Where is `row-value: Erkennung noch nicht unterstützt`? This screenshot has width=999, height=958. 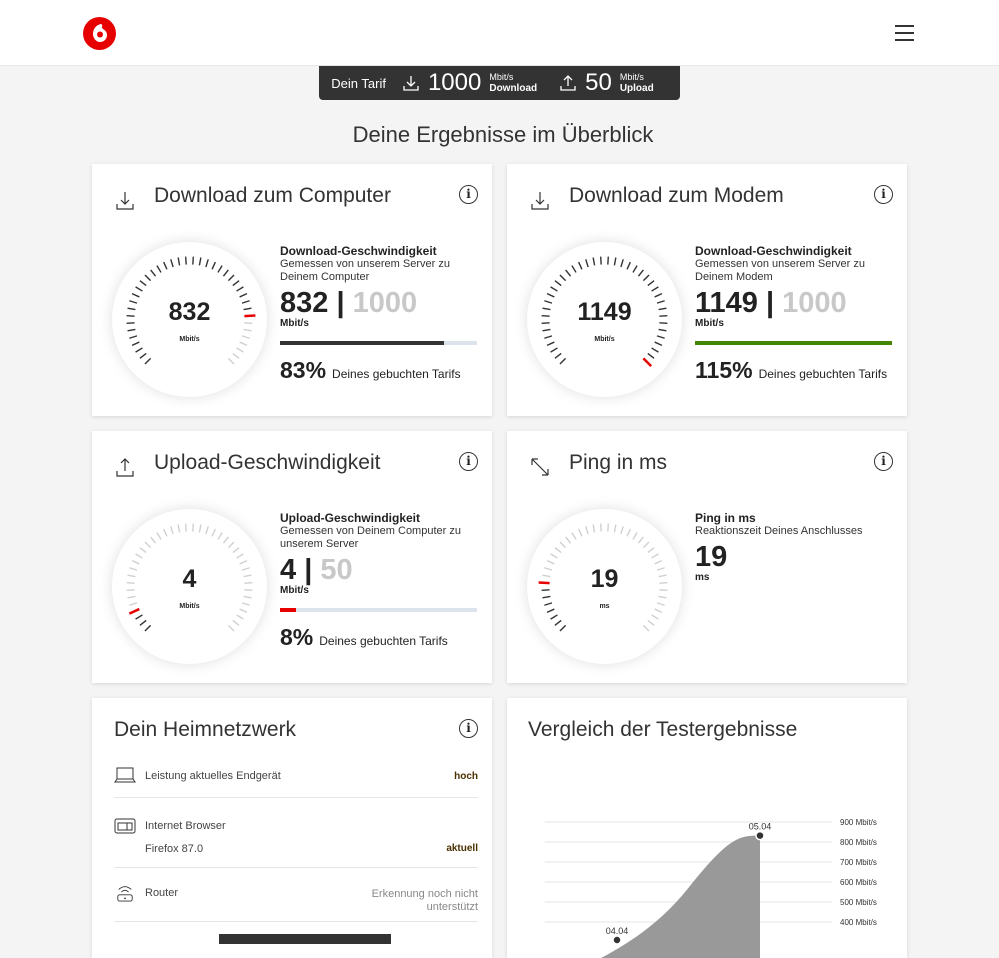
row-value: Erkennung noch nicht unterstützt is located at coordinates (413, 901).